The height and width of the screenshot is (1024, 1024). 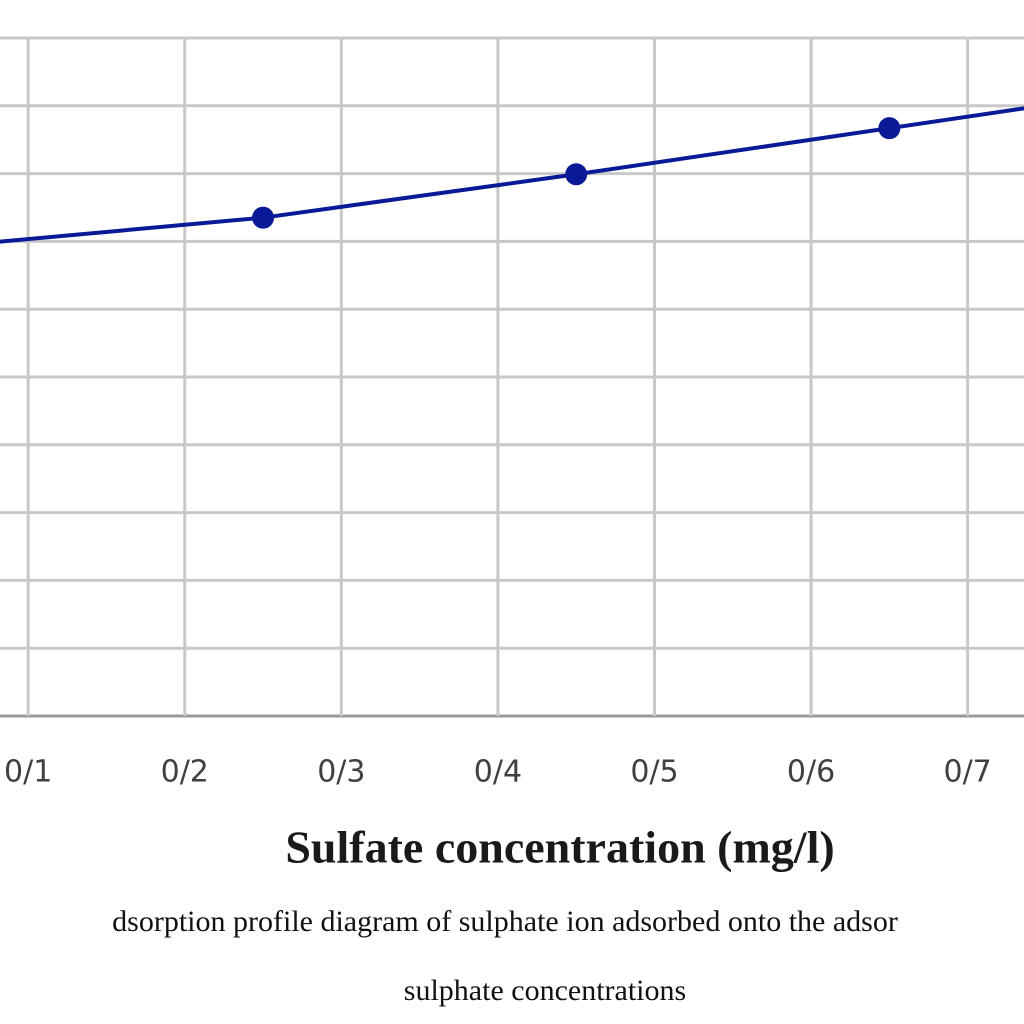 What do you see at coordinates (341, 772) in the screenshot?
I see `x-tick-label: 0/3` at bounding box center [341, 772].